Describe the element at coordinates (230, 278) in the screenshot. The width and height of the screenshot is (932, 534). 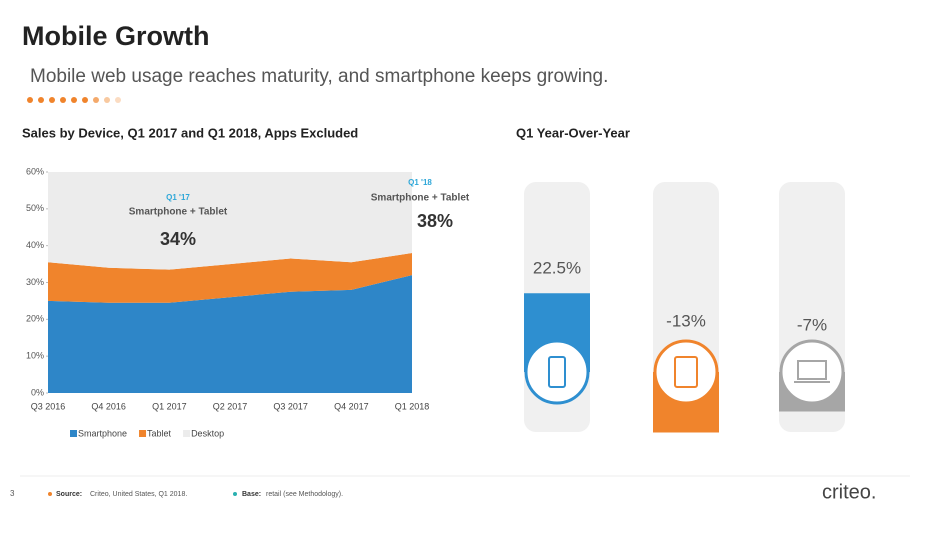
I see `area-tablet` at that location.